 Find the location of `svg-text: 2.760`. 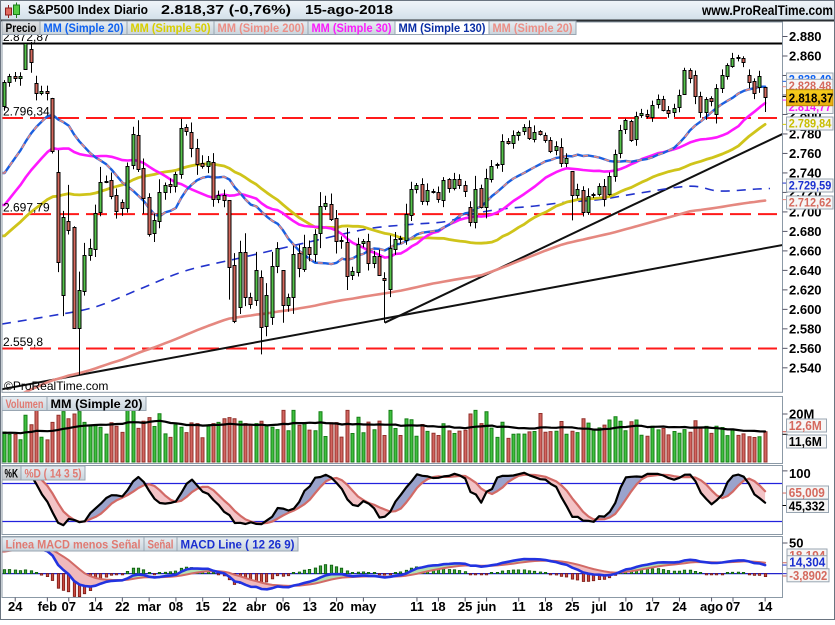

svg-text: 2.760 is located at coordinates (805, 153).